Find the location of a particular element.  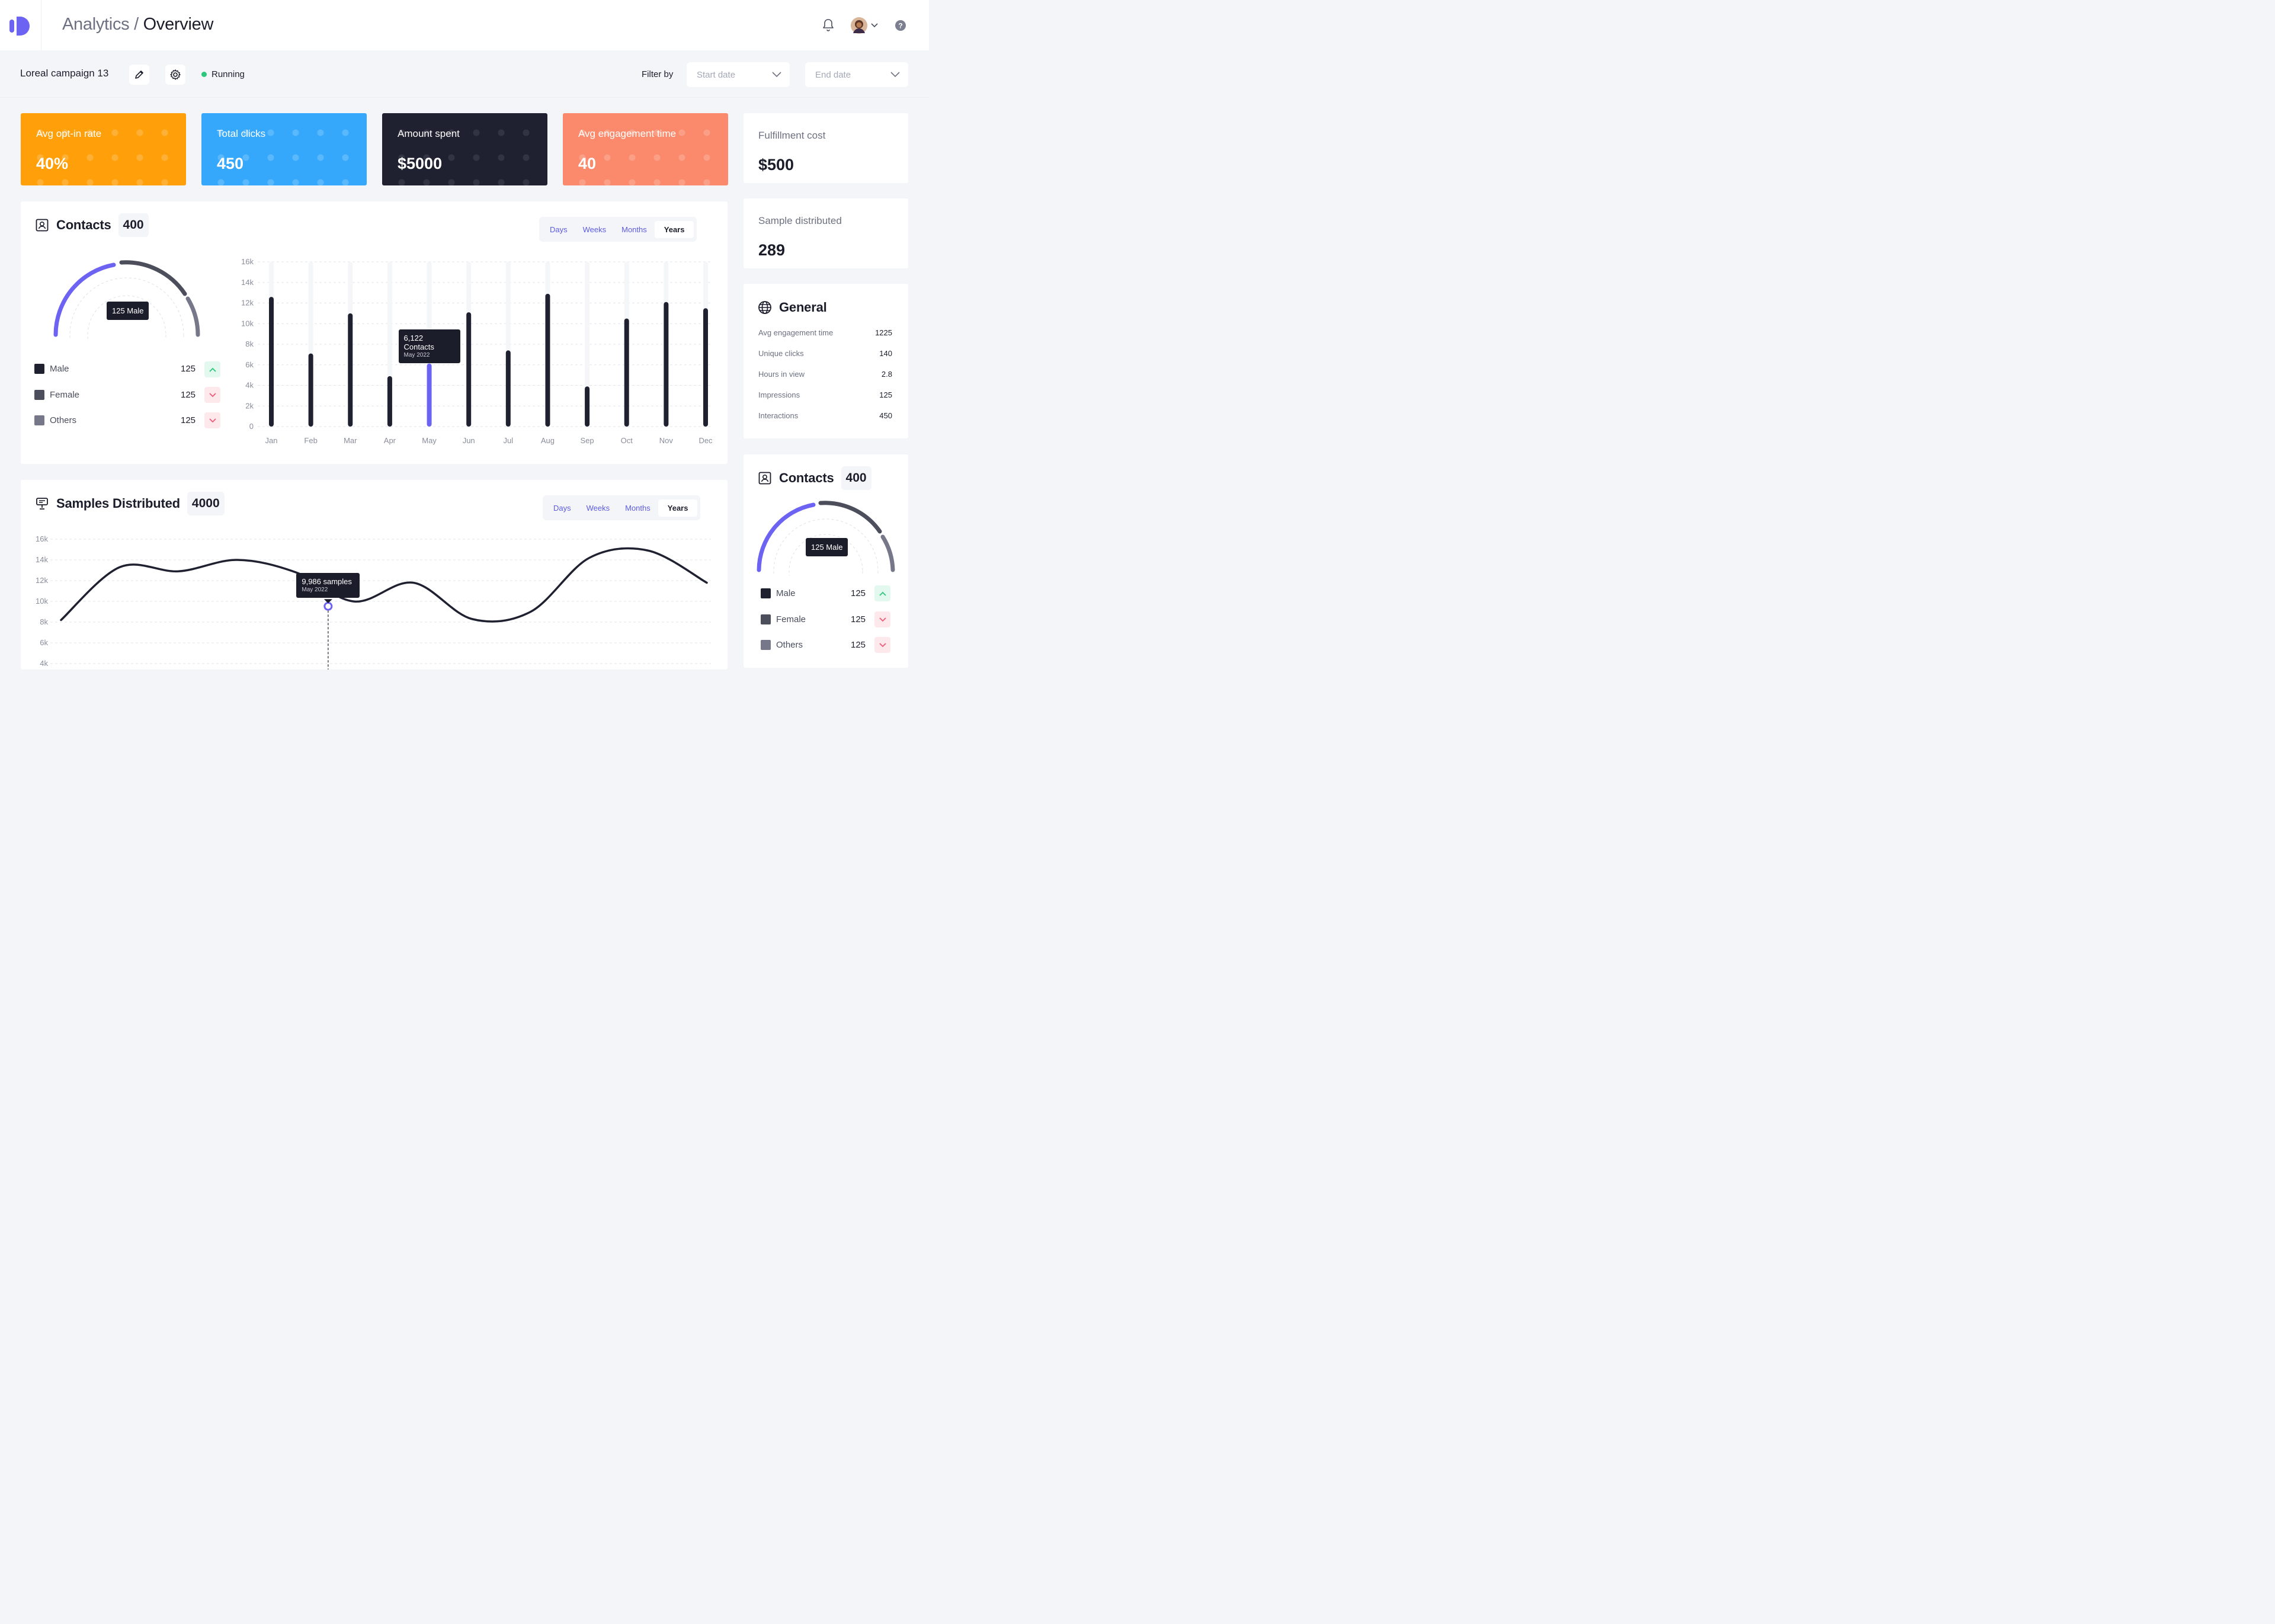

stat-card-engagement: Avg engagement time 40 is located at coordinates (645, 149).